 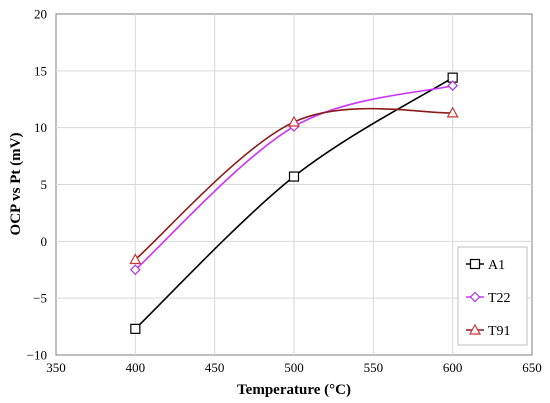 I want to click on legend-label-t22: T22, so click(x=499, y=298).